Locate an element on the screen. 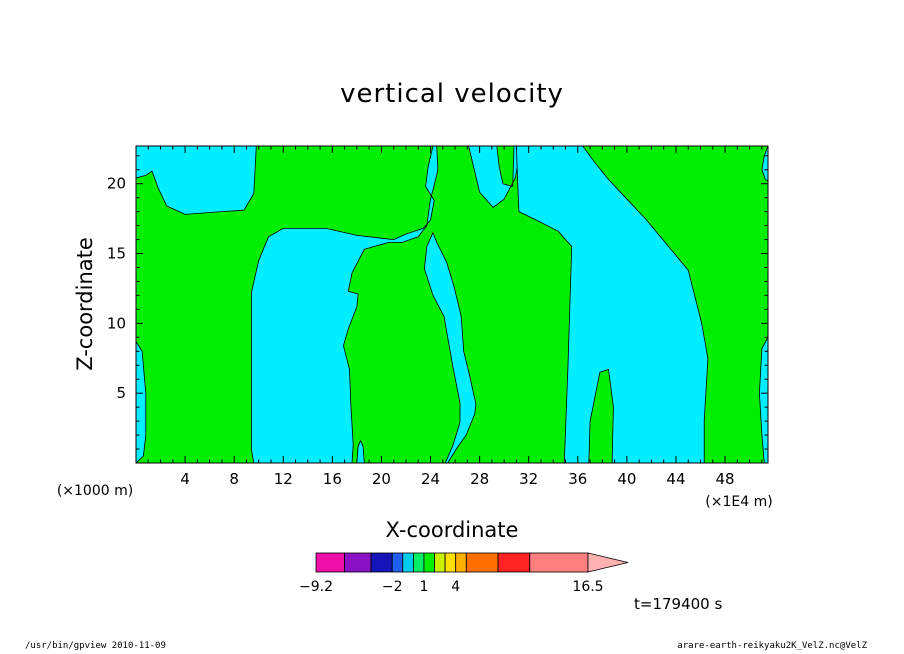  x-scale-note-left: (×1000 m) is located at coordinates (95, 491).